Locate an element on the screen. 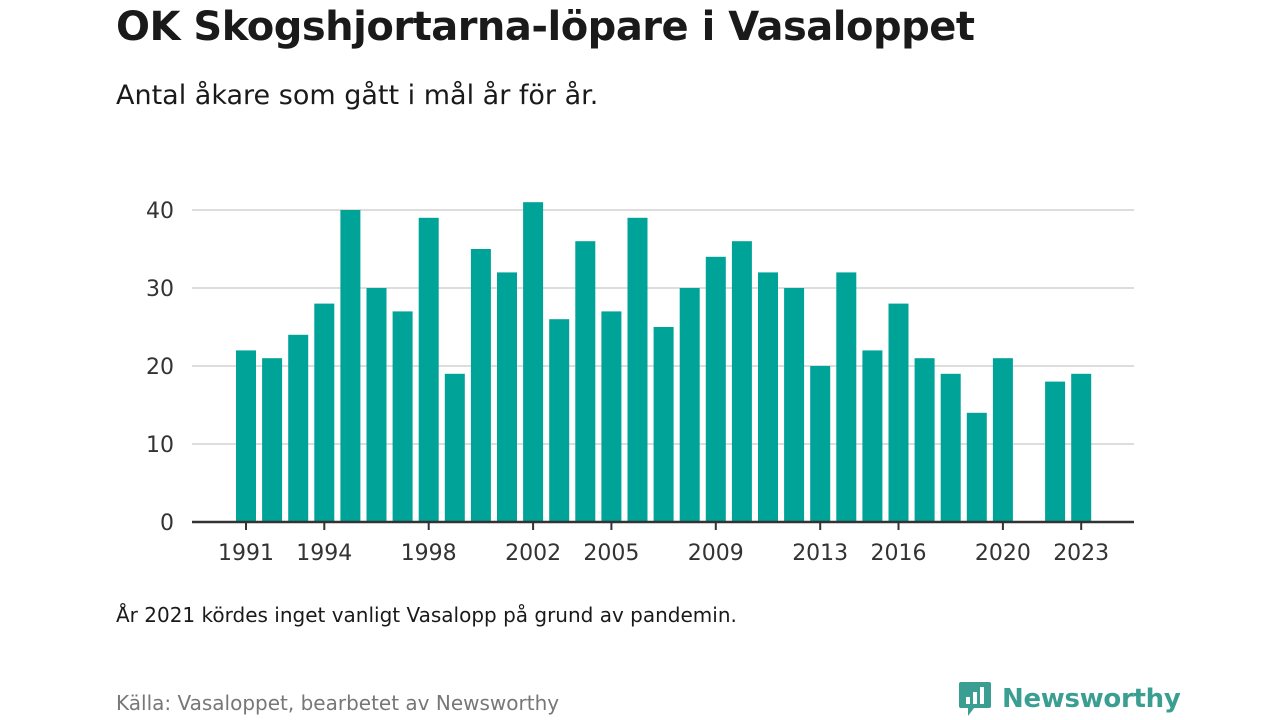 The image size is (1280, 720). bar-1992 is located at coordinates (272, 440).